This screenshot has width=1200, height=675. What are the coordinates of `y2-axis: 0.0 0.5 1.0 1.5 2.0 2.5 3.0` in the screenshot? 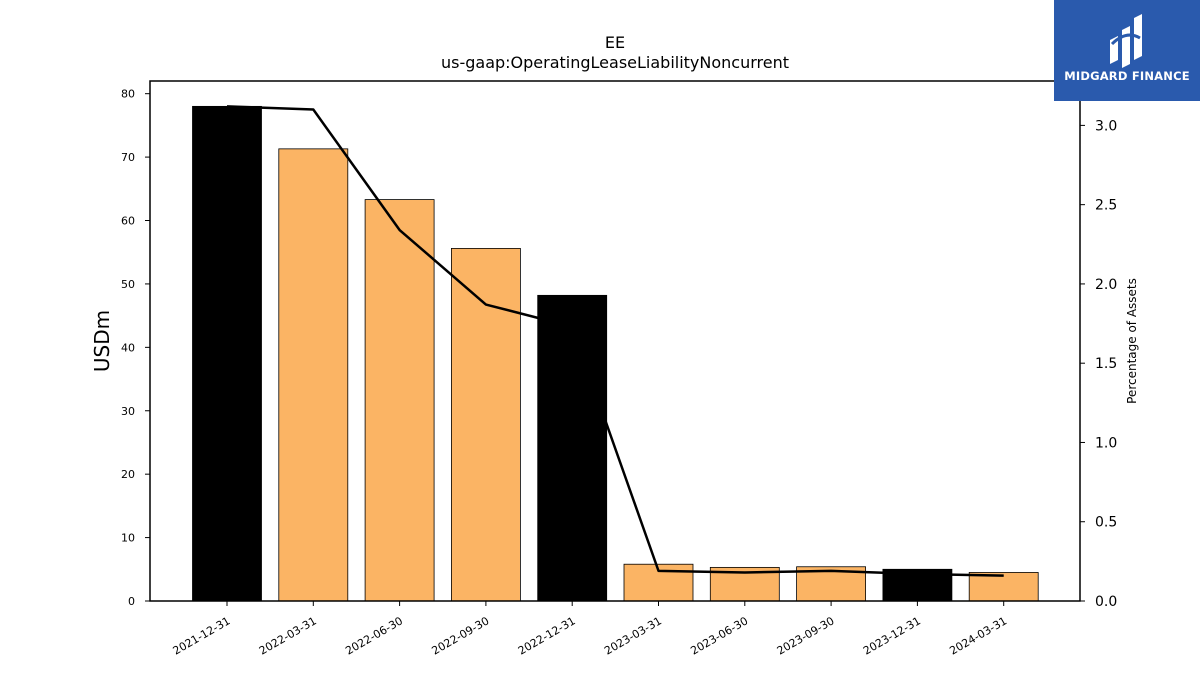 It's located at (1098, 364).